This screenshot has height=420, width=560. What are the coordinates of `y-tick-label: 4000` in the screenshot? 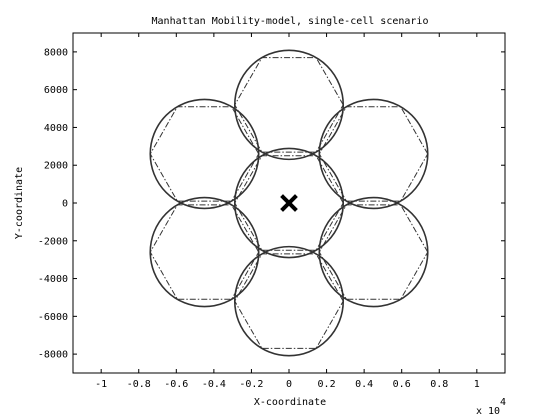 It's located at (56, 128).